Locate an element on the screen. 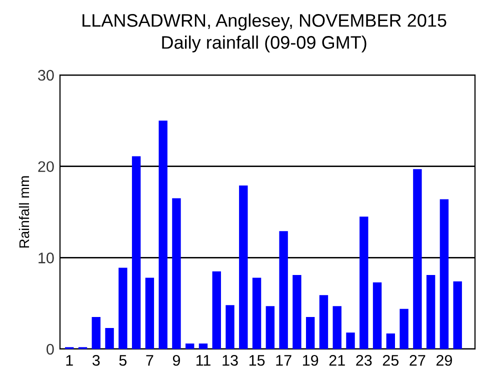  x-tick-label: 7 is located at coordinates (150, 360).